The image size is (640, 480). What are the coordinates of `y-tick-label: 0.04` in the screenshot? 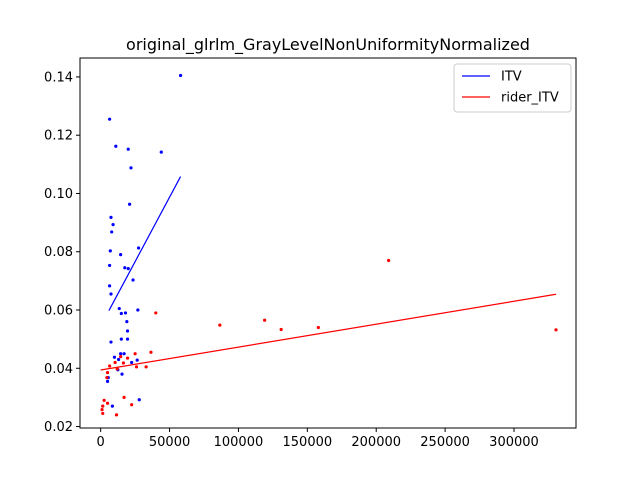 It's located at (58, 369).